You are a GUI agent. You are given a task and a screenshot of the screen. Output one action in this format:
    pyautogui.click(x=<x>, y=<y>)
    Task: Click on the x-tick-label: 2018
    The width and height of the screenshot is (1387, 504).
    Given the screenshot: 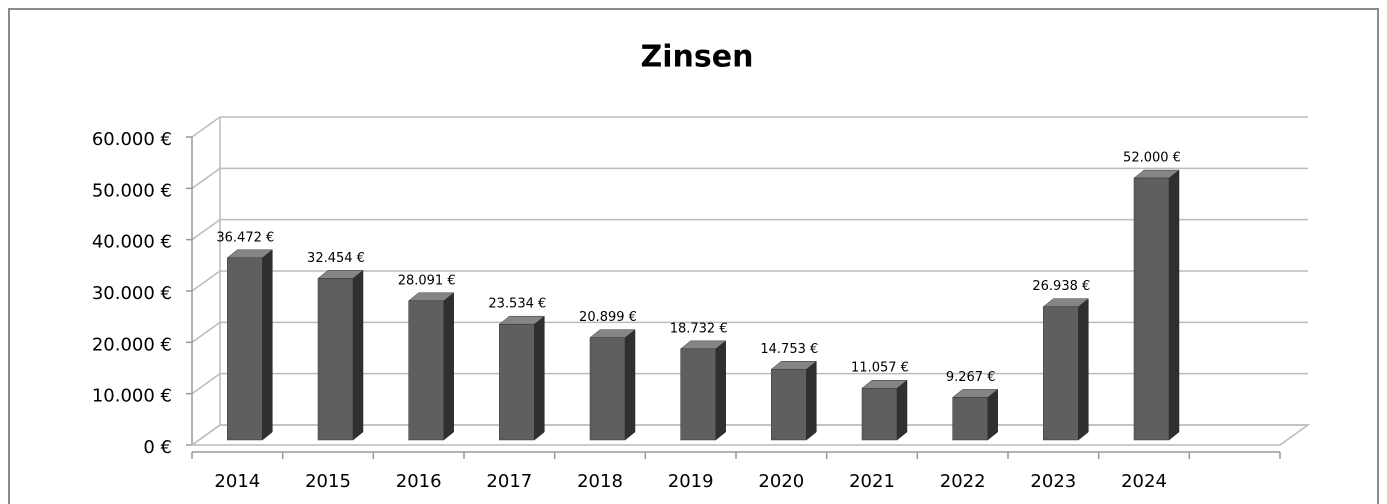 What is the action you would take?
    pyautogui.click(x=600, y=481)
    